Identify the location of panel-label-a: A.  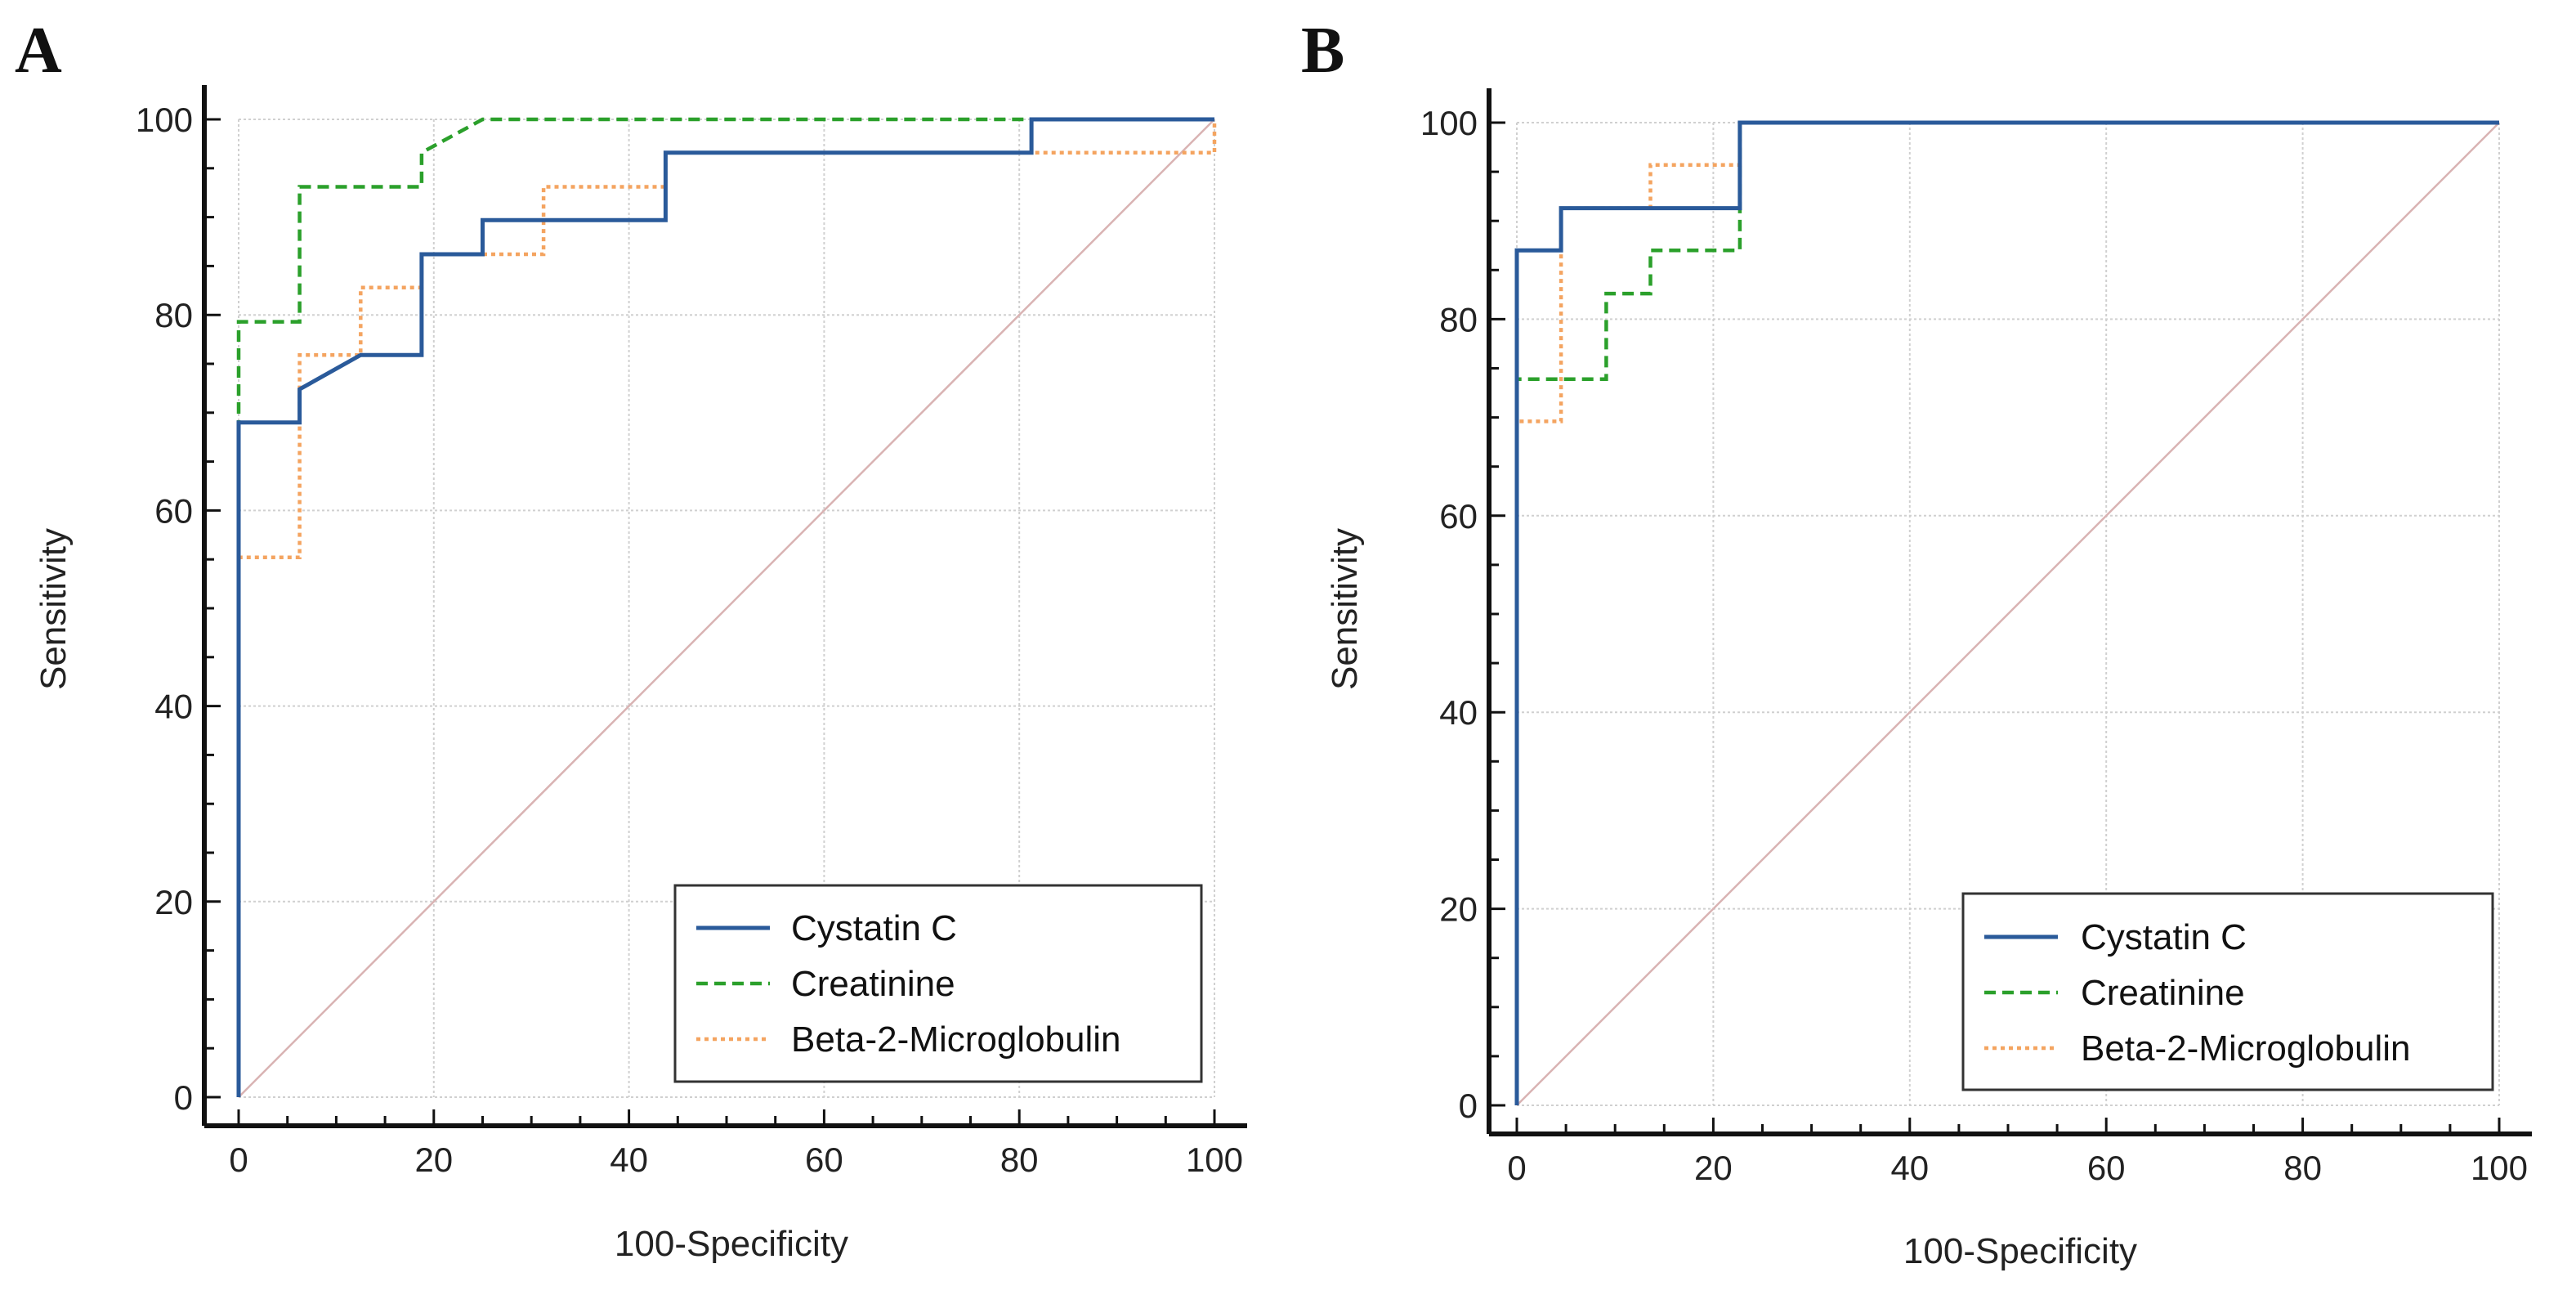
(38, 51).